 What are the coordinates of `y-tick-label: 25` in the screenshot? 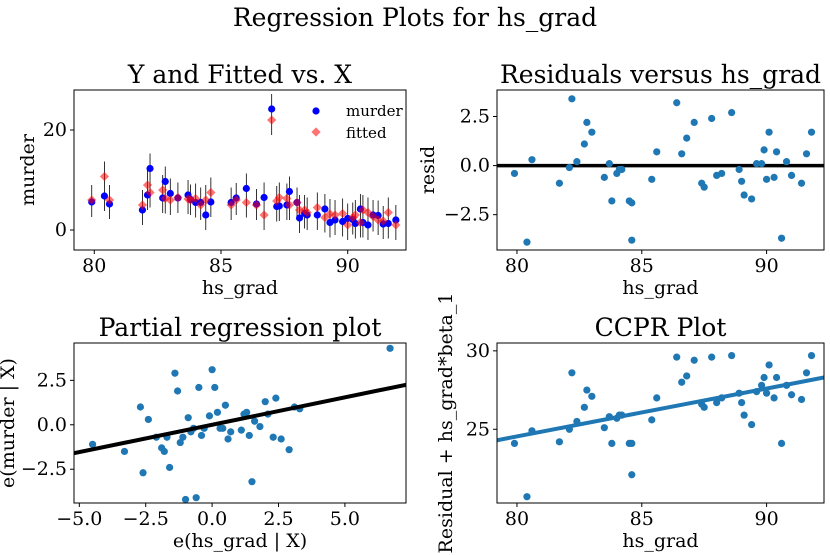 It's located at (478, 429).